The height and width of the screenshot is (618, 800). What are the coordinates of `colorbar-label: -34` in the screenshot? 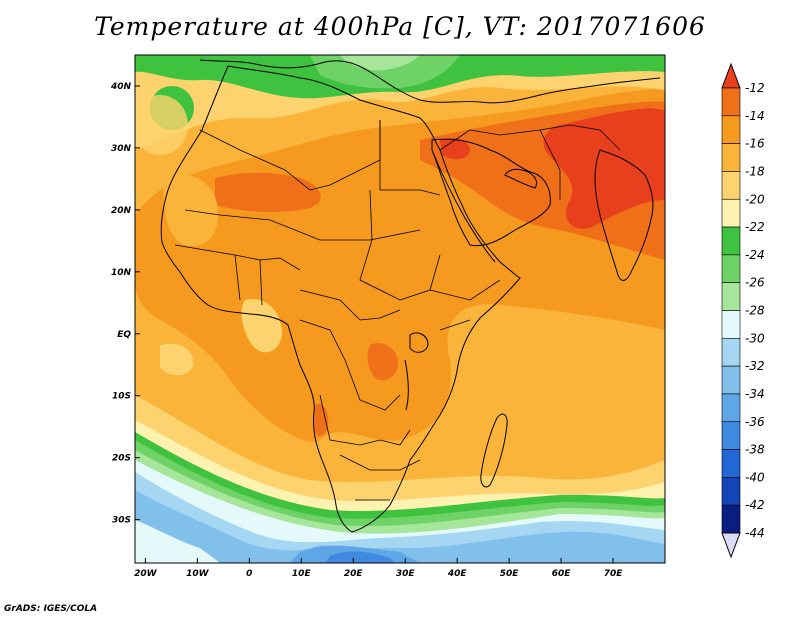 It's located at (755, 394).